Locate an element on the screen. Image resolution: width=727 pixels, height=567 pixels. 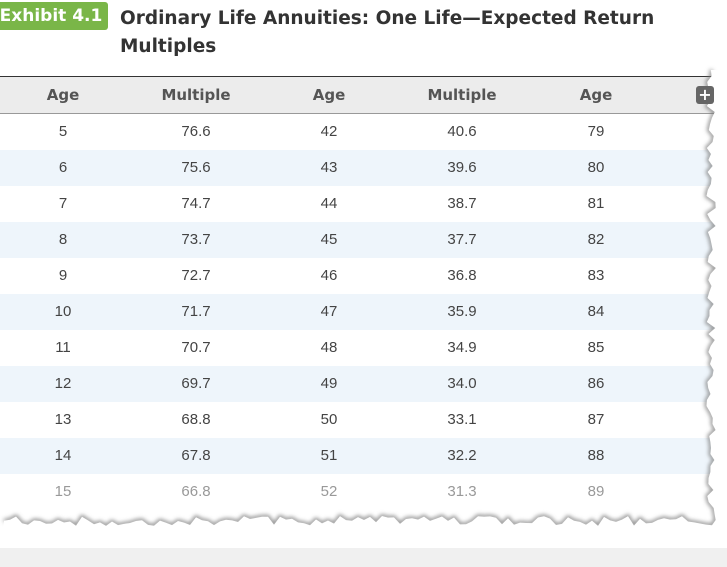
table-cell: 87 is located at coordinates (596, 419).